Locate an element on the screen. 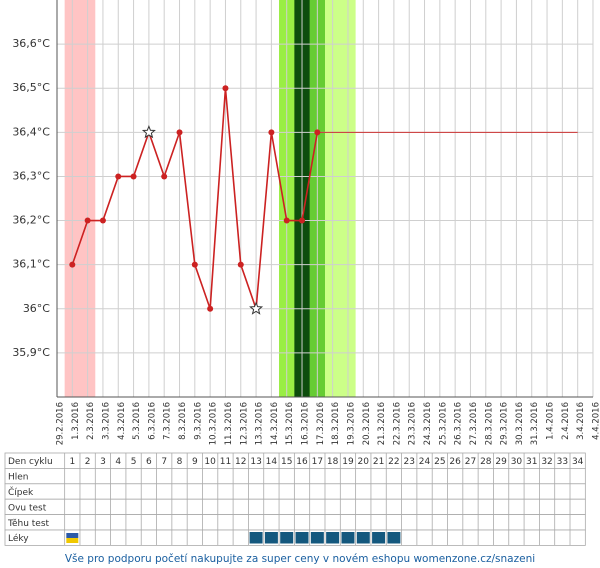 The width and height of the screenshot is (600, 568). x-tick-label: 2.3.2016 is located at coordinates (91, 421).